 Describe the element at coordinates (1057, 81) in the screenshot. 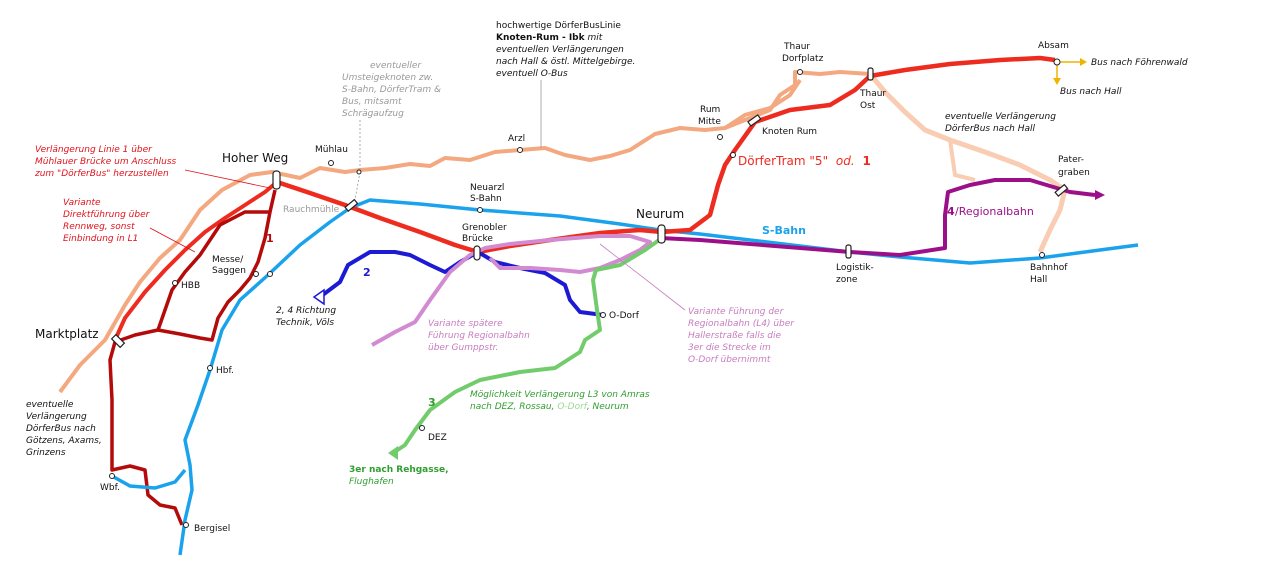

I see `bus-hall-arrowhead` at that location.